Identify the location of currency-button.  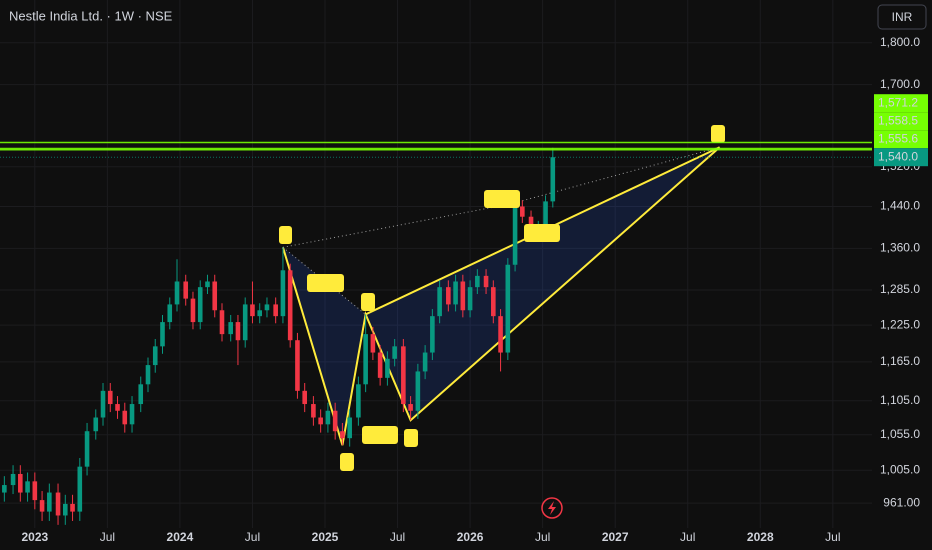
(902, 17).